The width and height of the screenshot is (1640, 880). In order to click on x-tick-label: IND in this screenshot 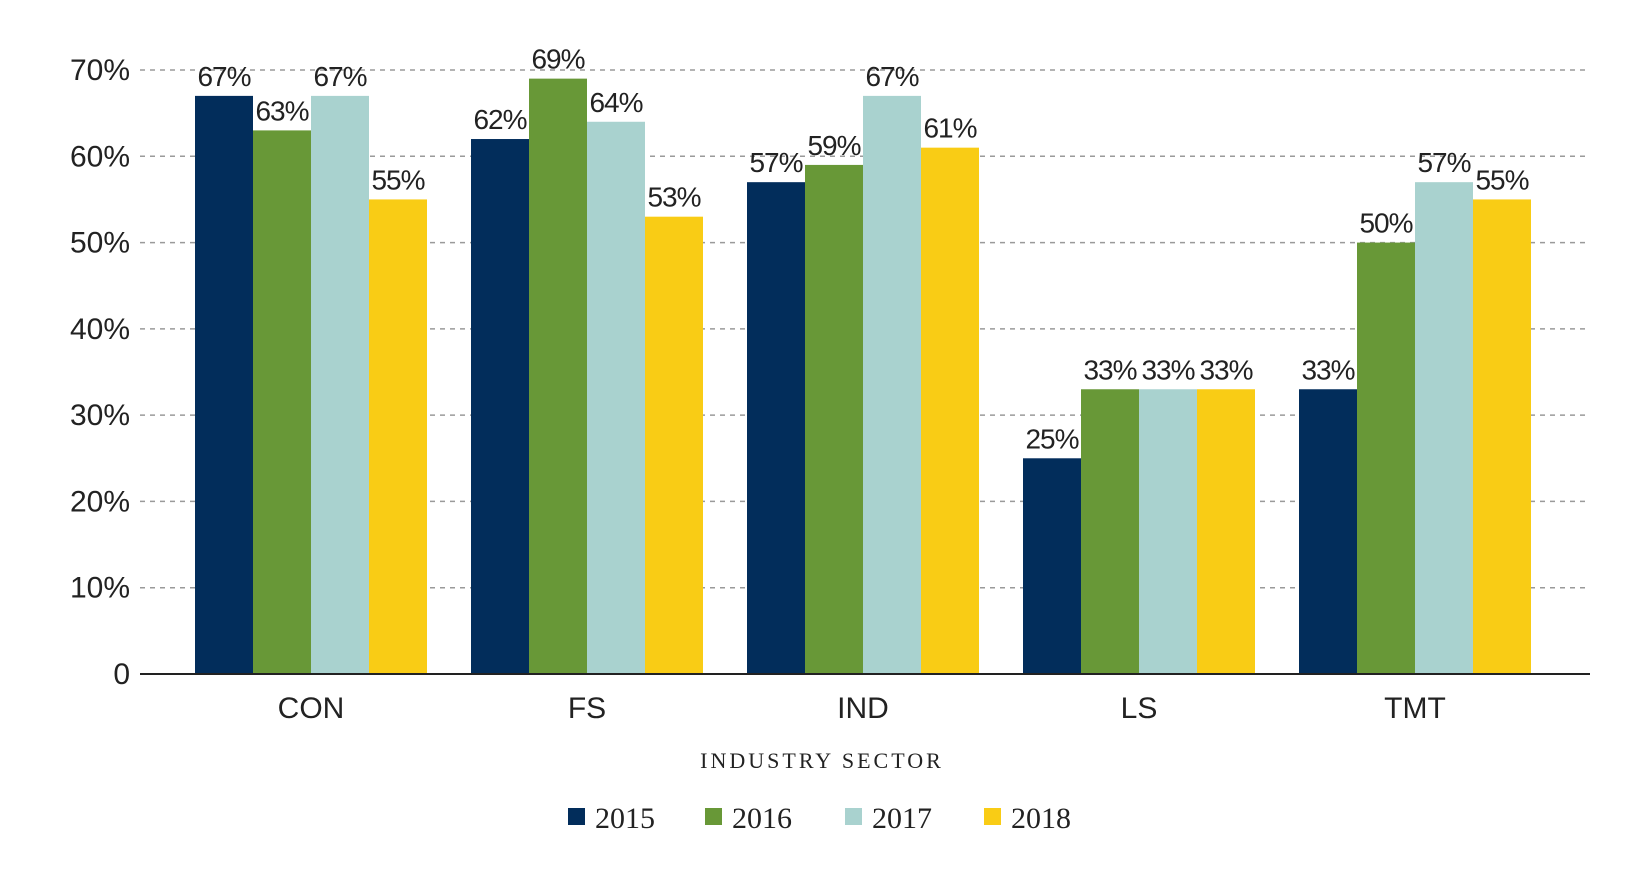, I will do `click(863, 708)`.